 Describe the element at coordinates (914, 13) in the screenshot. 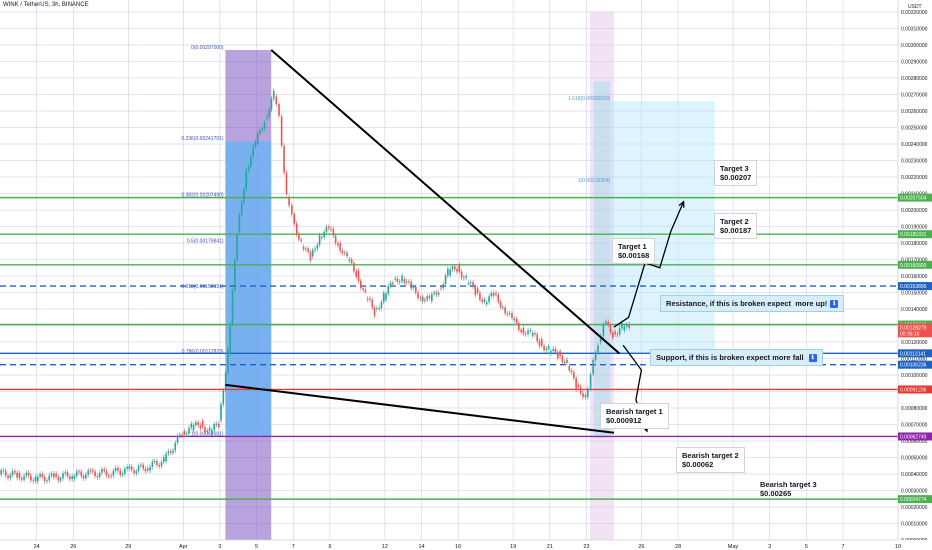

I see `y-tick-label: 0.00320000` at that location.